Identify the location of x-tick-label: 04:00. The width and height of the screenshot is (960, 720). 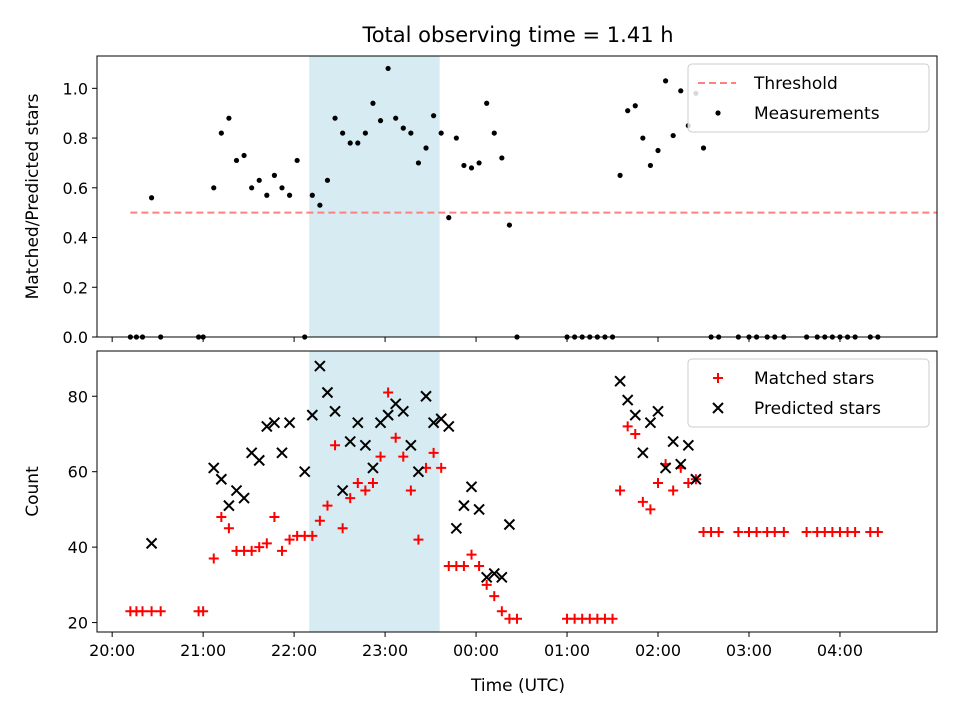
(840, 650).